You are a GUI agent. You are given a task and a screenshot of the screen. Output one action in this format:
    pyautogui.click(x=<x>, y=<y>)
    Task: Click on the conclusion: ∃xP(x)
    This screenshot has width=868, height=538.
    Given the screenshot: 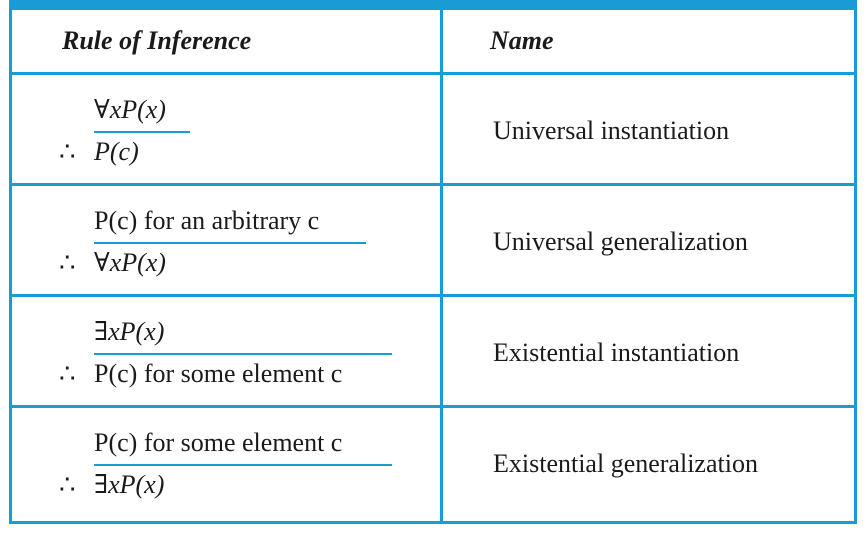 What is the action you would take?
    pyautogui.click(x=129, y=484)
    